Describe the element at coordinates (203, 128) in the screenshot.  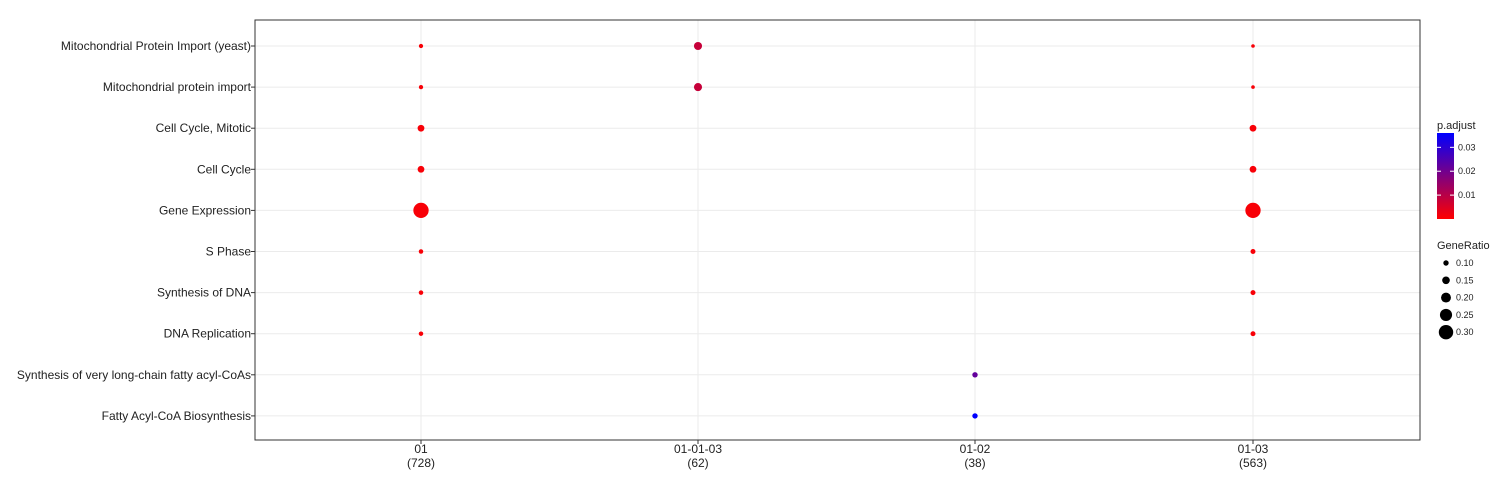
I see `y-tick-label: Cell Cycle, Mitotic` at that location.